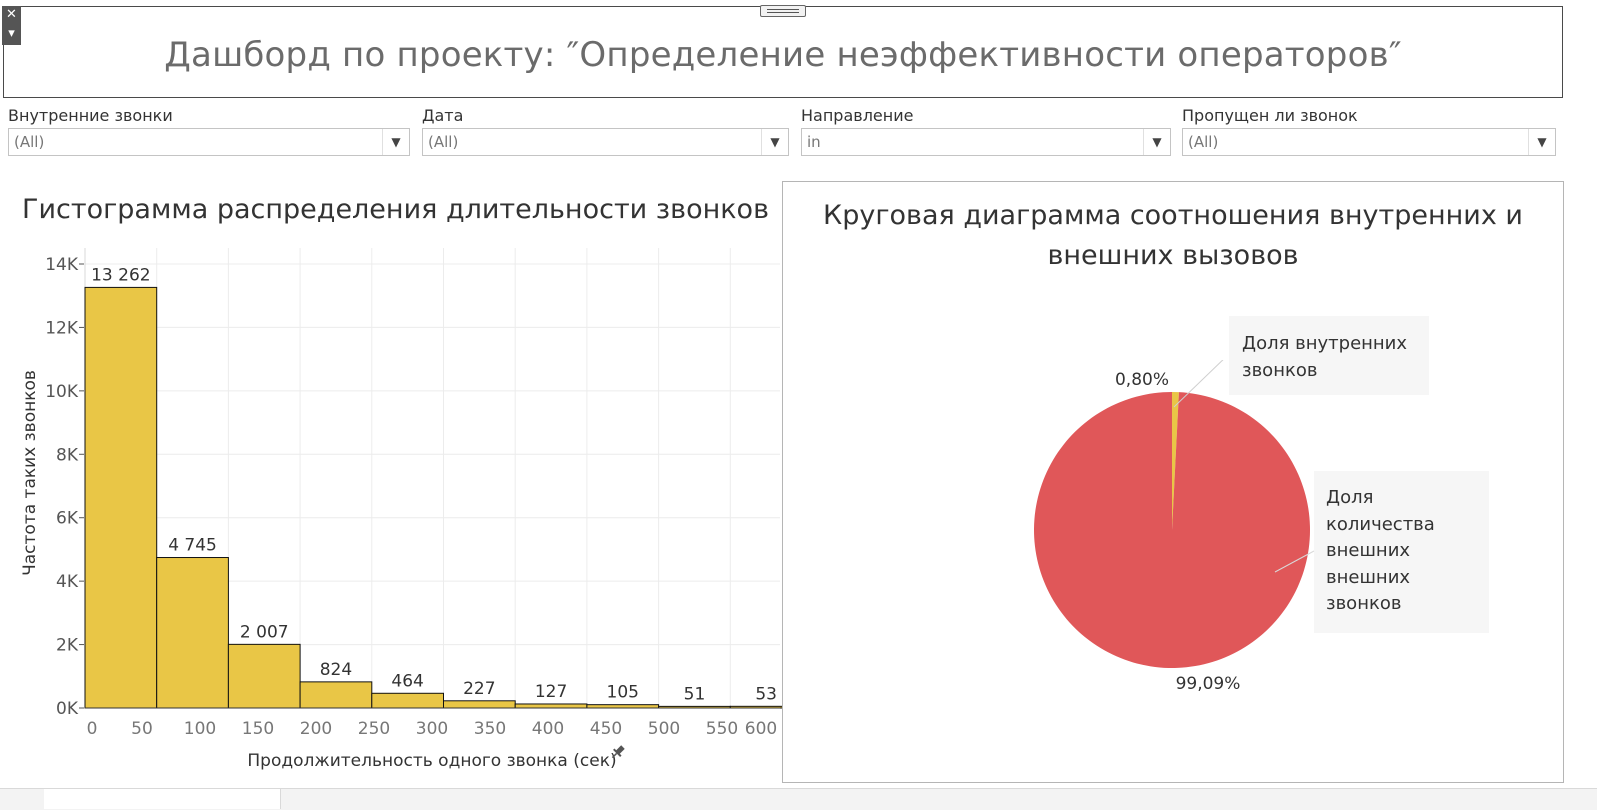 The image size is (1597, 810). I want to click on filter-internal-calls: Внутренние звонки (All) ▼, so click(209, 130).